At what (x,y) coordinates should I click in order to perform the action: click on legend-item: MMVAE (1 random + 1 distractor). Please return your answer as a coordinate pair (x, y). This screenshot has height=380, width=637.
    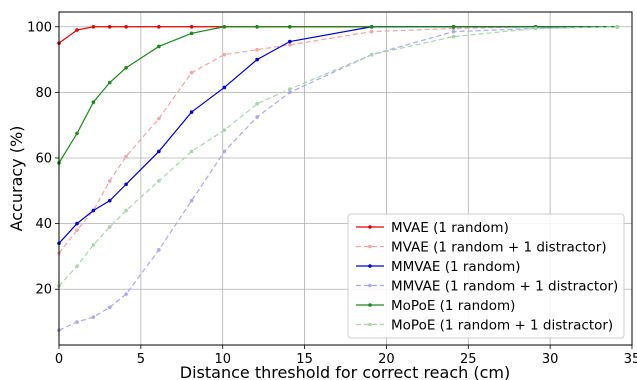
    Looking at the image, I should click on (487, 286).